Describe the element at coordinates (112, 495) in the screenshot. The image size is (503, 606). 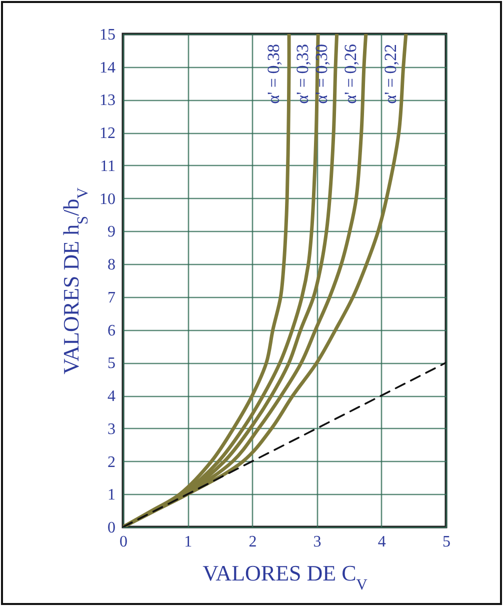
I see `y-tick-label: 1` at that location.